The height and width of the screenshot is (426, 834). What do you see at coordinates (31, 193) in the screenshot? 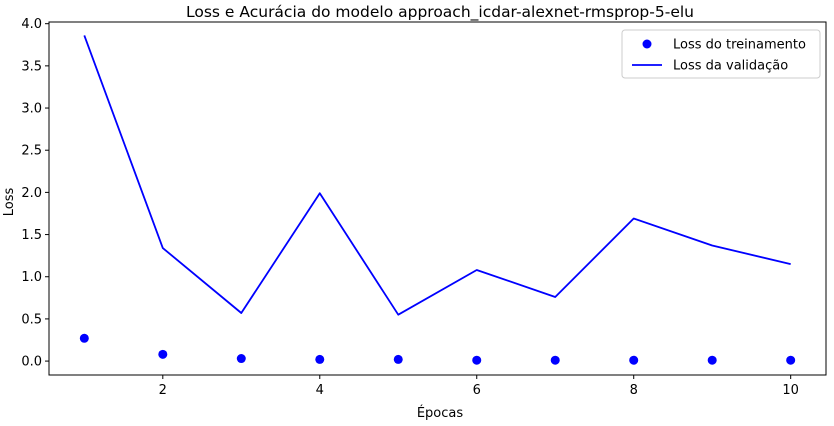
I see `y-tick-label: 2.0` at bounding box center [31, 193].